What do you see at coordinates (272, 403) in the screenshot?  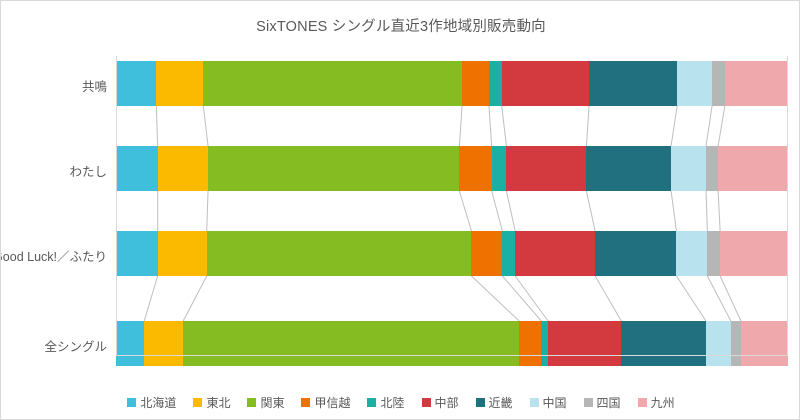 I see `legend-label: 関東` at bounding box center [272, 403].